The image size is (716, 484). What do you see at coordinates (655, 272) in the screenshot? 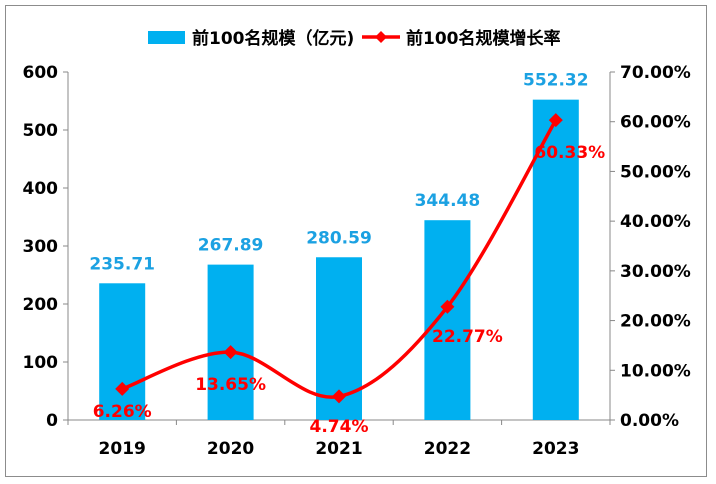
I see `right-tick-label: 30.00%` at bounding box center [655, 272].